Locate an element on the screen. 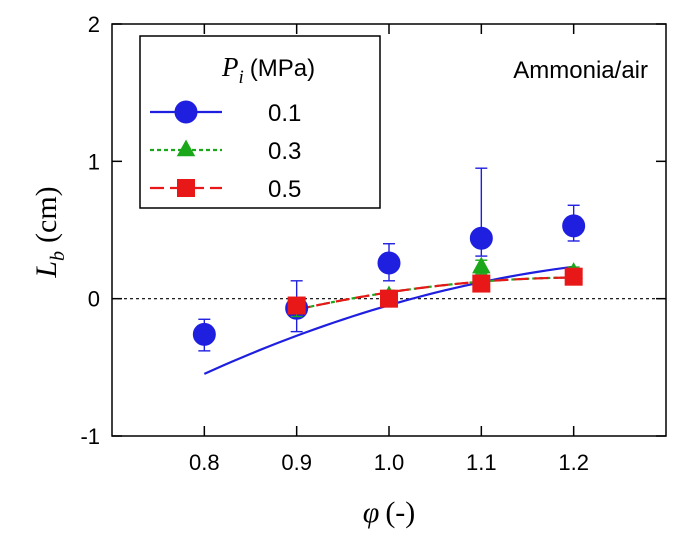  x-tick-label: 1.1 is located at coordinates (481, 462).